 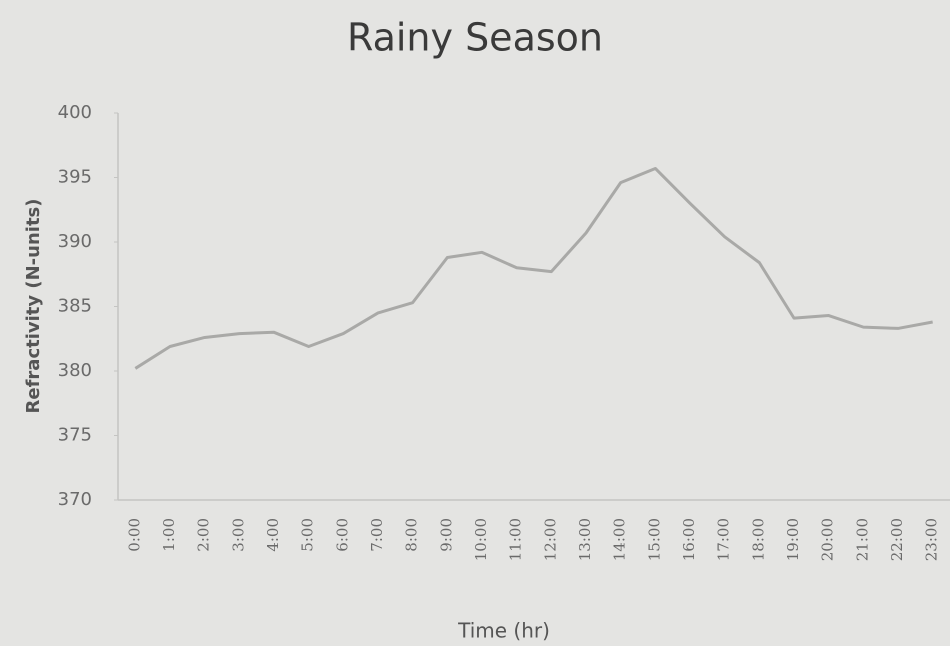 I want to click on y-tick-label: 380, so click(x=75, y=370).